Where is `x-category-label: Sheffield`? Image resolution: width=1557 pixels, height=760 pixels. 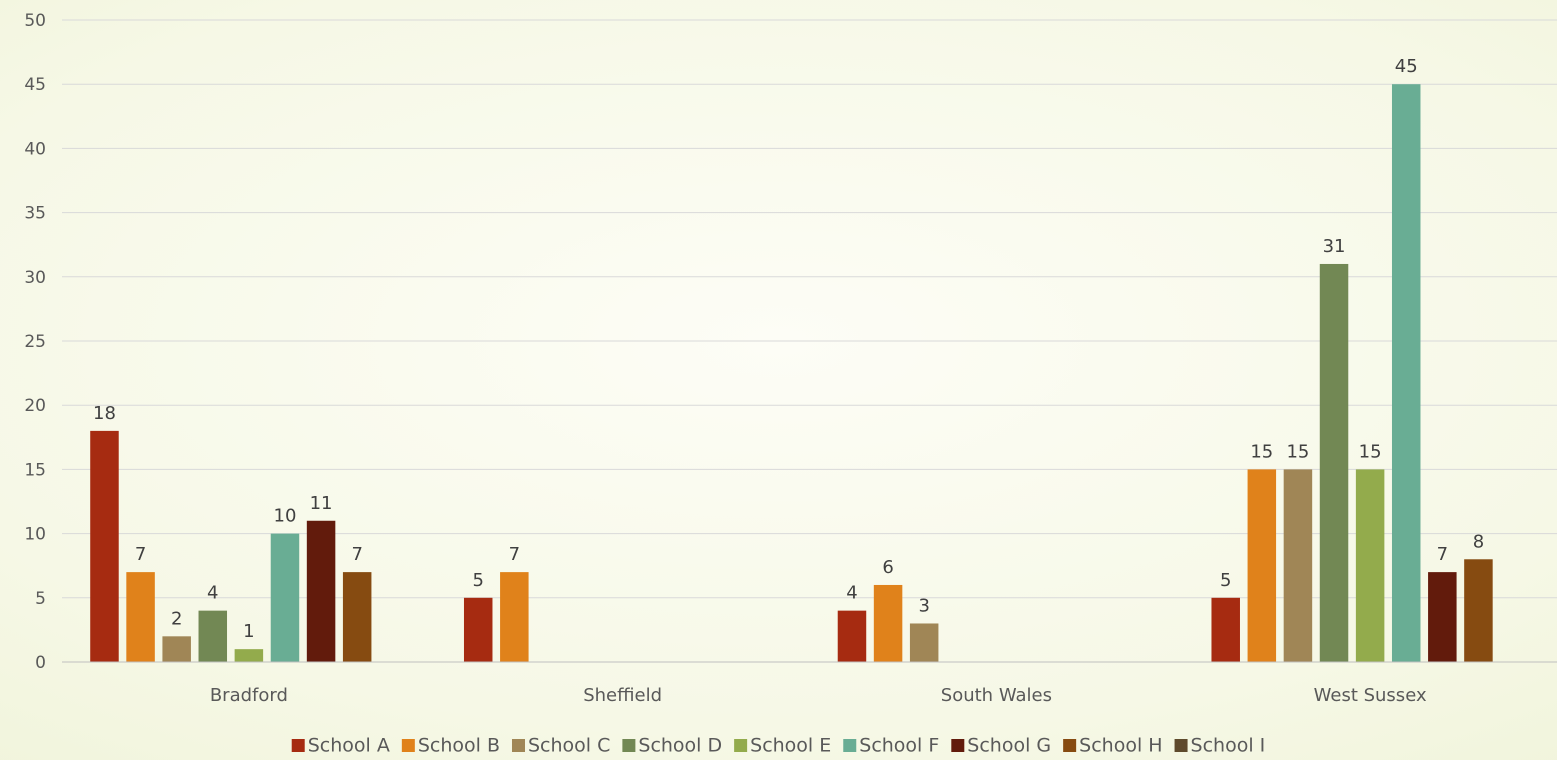
x-category-label: Sheffield is located at coordinates (622, 695).